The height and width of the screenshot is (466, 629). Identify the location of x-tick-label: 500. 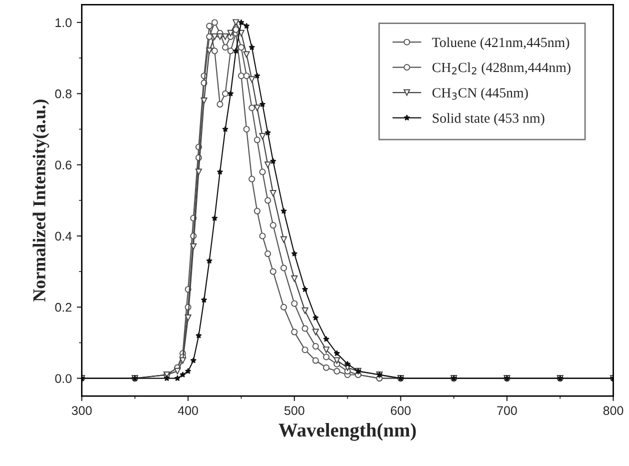
(294, 411).